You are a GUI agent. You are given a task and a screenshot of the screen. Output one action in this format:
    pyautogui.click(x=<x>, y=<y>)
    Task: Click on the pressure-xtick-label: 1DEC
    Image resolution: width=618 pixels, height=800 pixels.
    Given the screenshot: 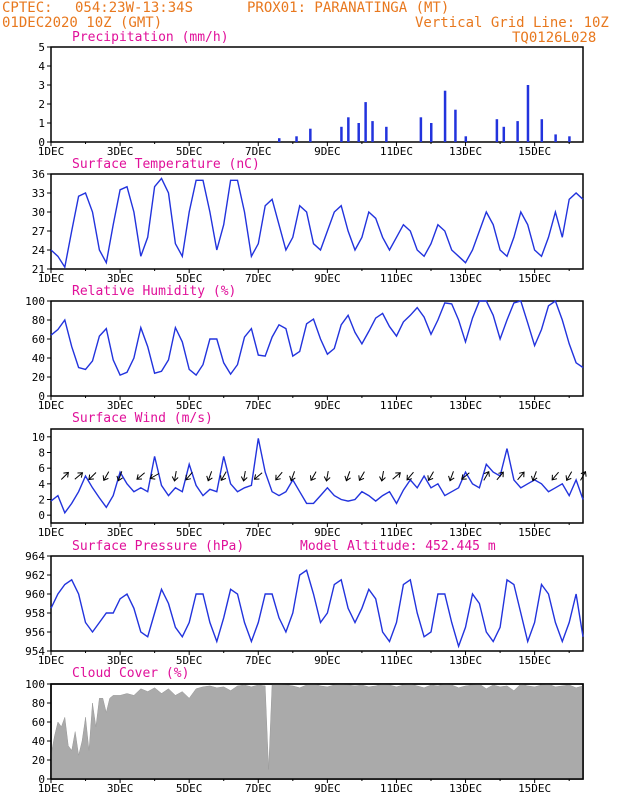 What is the action you would take?
    pyautogui.click(x=51, y=660)
    